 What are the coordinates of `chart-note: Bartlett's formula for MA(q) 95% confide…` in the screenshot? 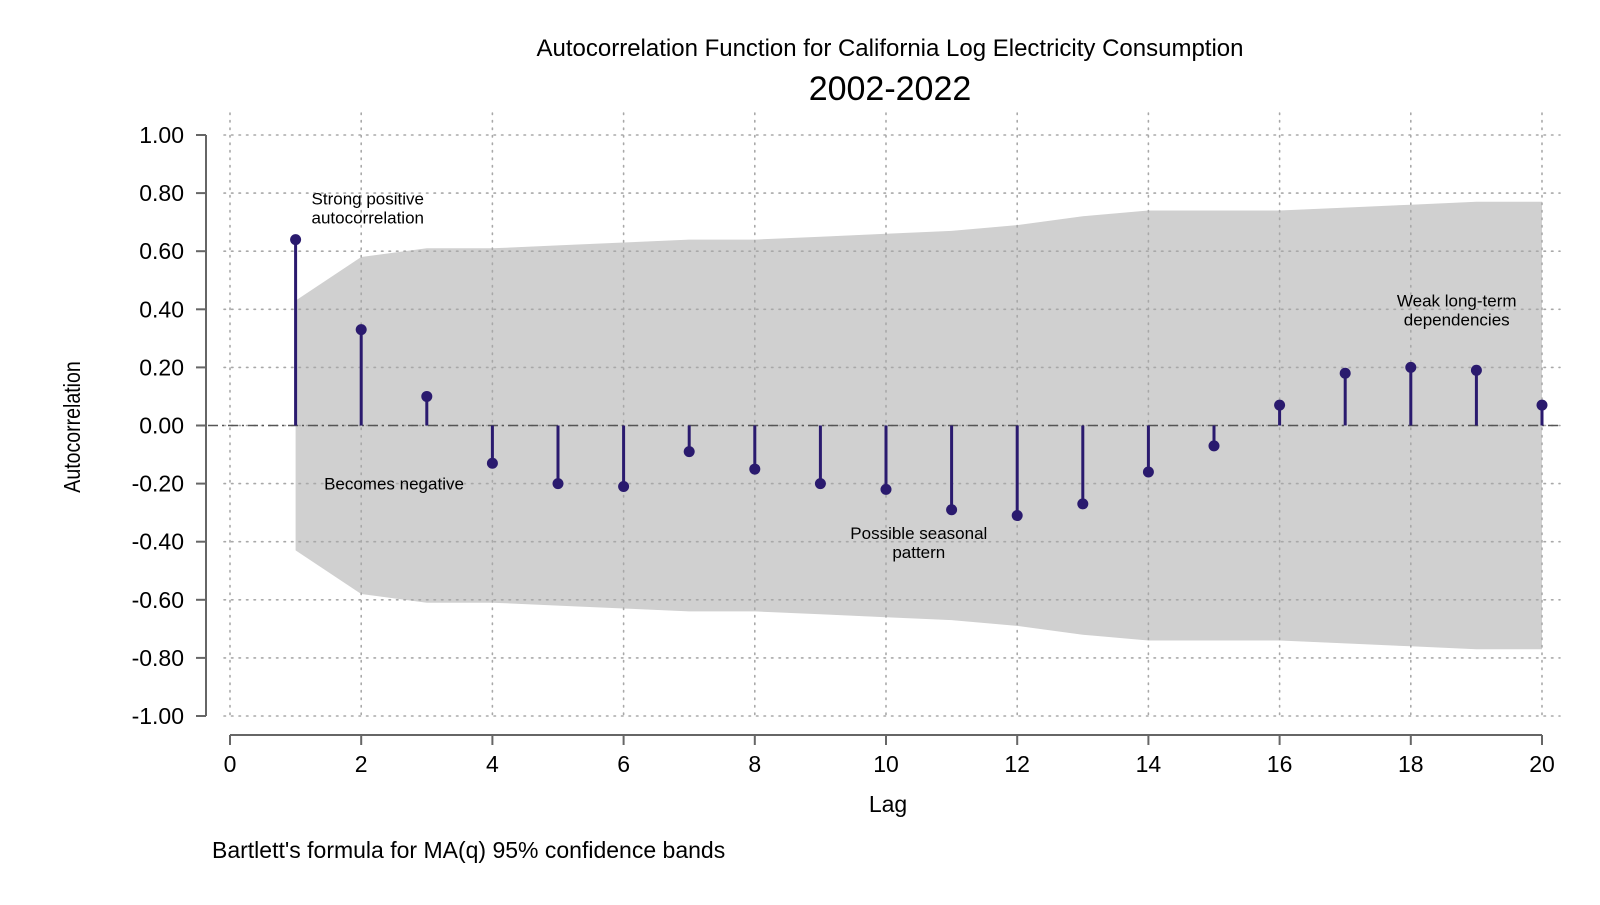 It's located at (468, 850).